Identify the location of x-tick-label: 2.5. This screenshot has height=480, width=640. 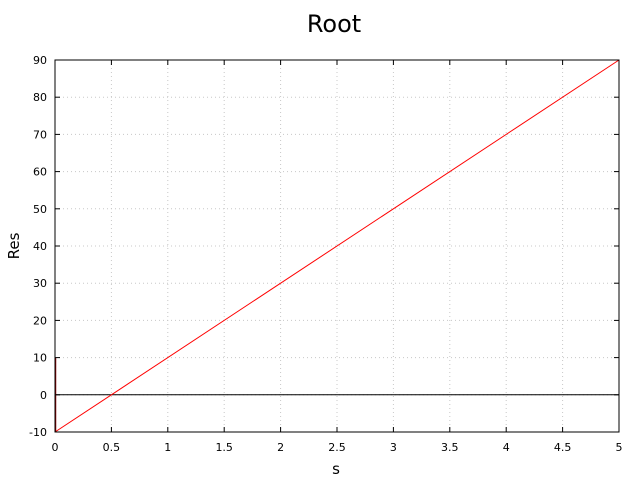
(337, 447).